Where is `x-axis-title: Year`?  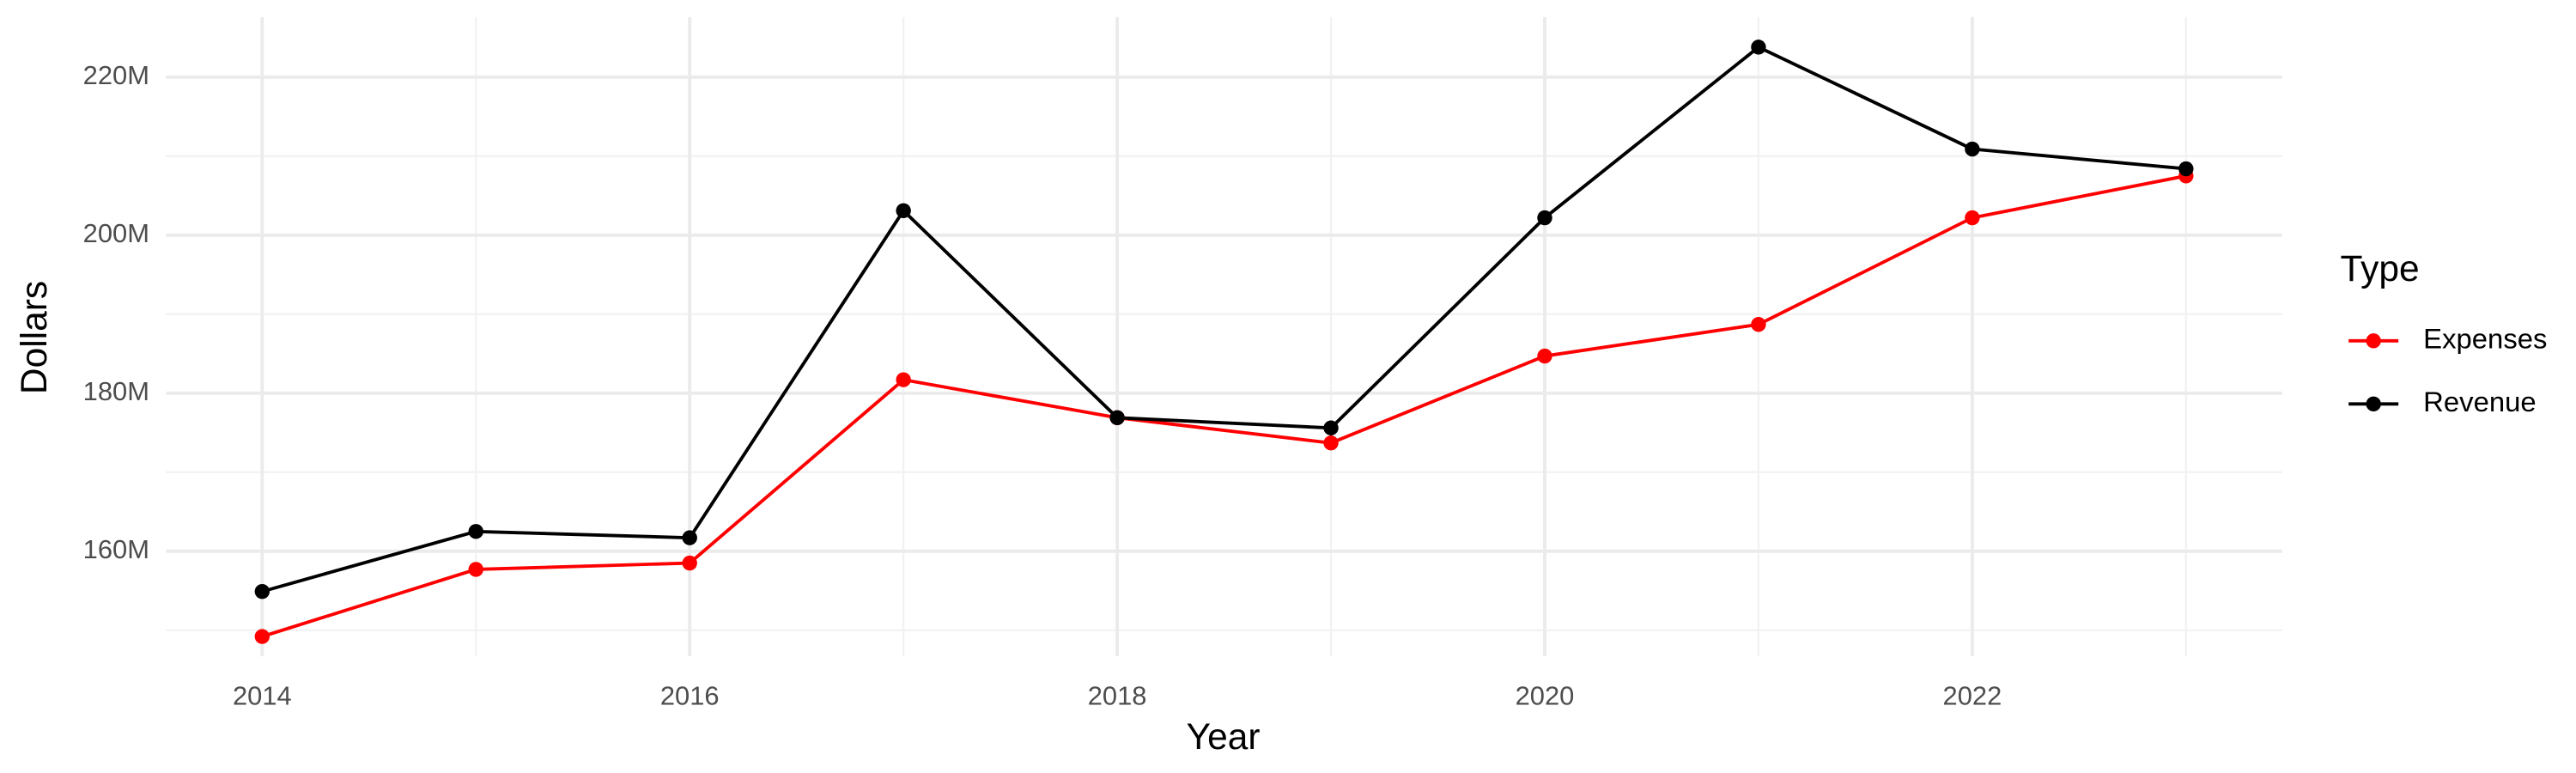 x-axis-title: Year is located at coordinates (1224, 737).